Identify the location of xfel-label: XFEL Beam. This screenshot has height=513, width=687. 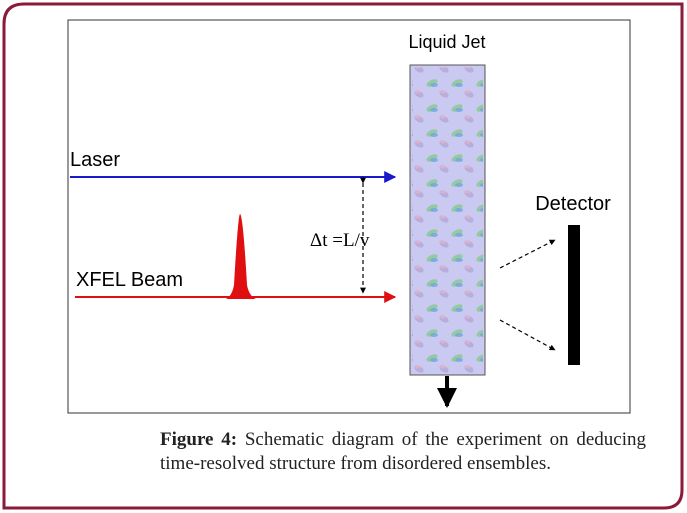
(129, 280).